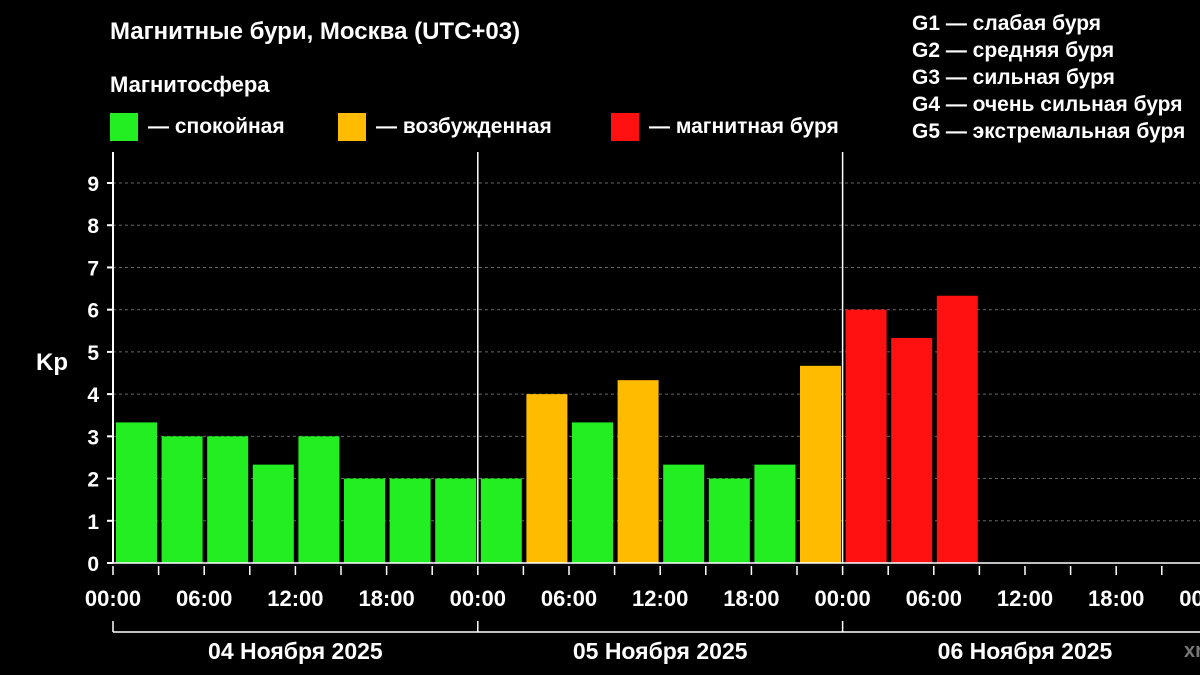 The width and height of the screenshot is (1200, 675). I want to click on y-axis-label: Kp, so click(52, 362).